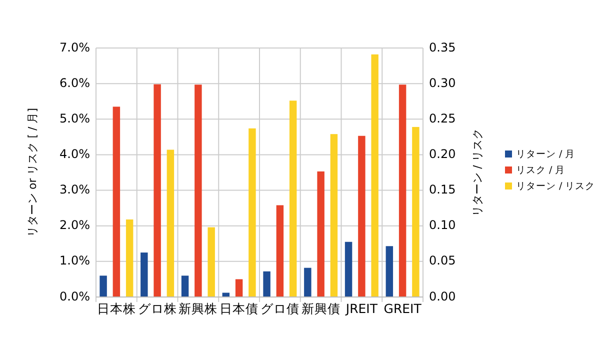 The image size is (600, 337). I want to click on y2-tick-label: 0.20, so click(442, 153).